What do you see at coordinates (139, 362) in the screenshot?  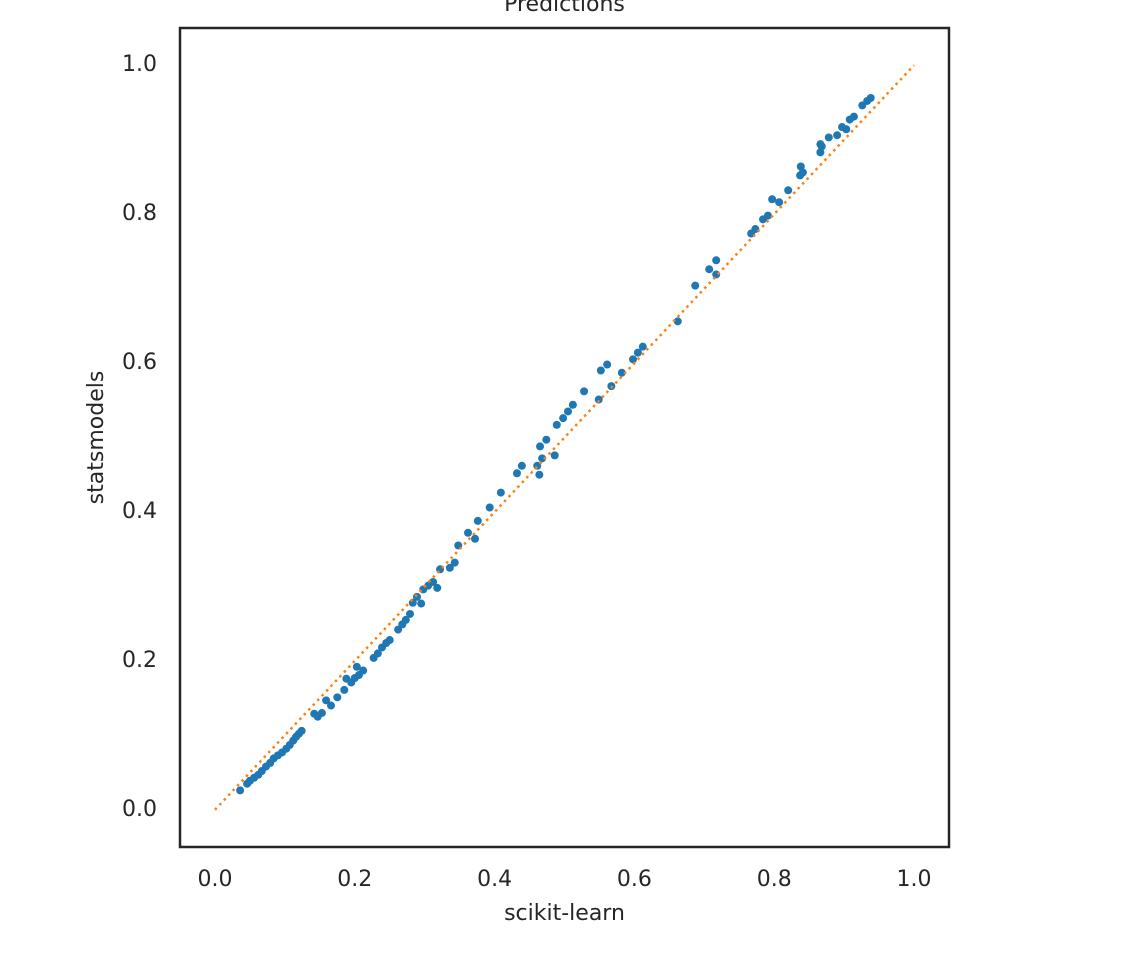 I see `y-tick-label: 0.6` at bounding box center [139, 362].